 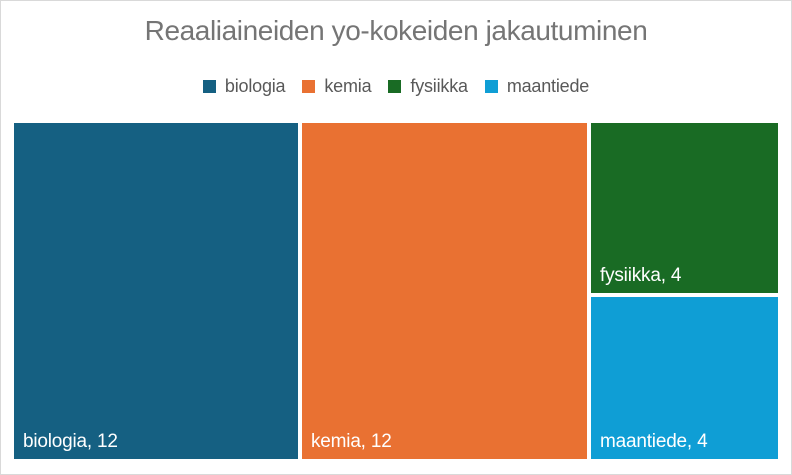 What do you see at coordinates (255, 86) in the screenshot?
I see `legend-label-biologia: biologia` at bounding box center [255, 86].